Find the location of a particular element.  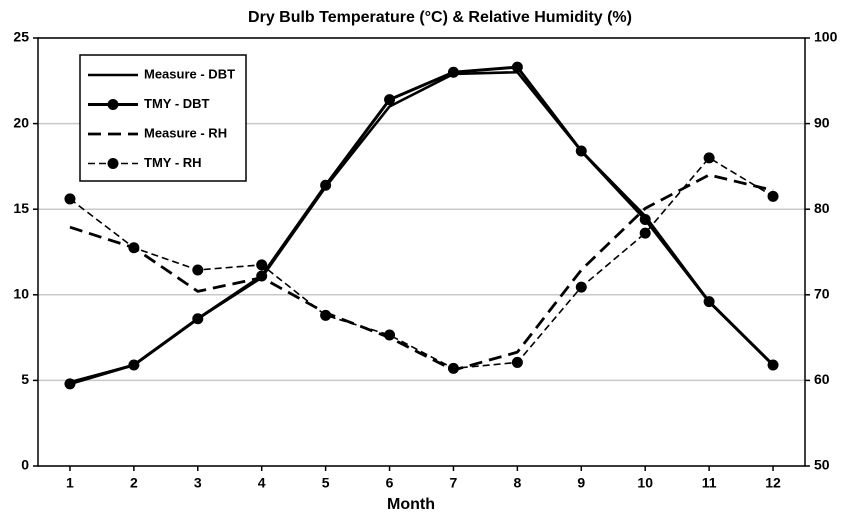

x-tick-label: 9 is located at coordinates (581, 483).